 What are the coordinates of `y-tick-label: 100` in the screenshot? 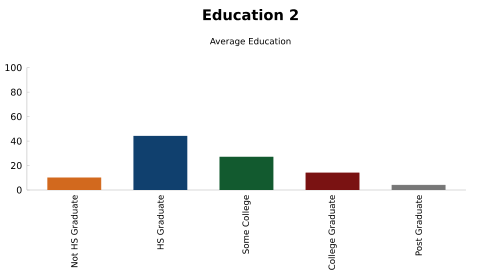 It's located at (13, 67).